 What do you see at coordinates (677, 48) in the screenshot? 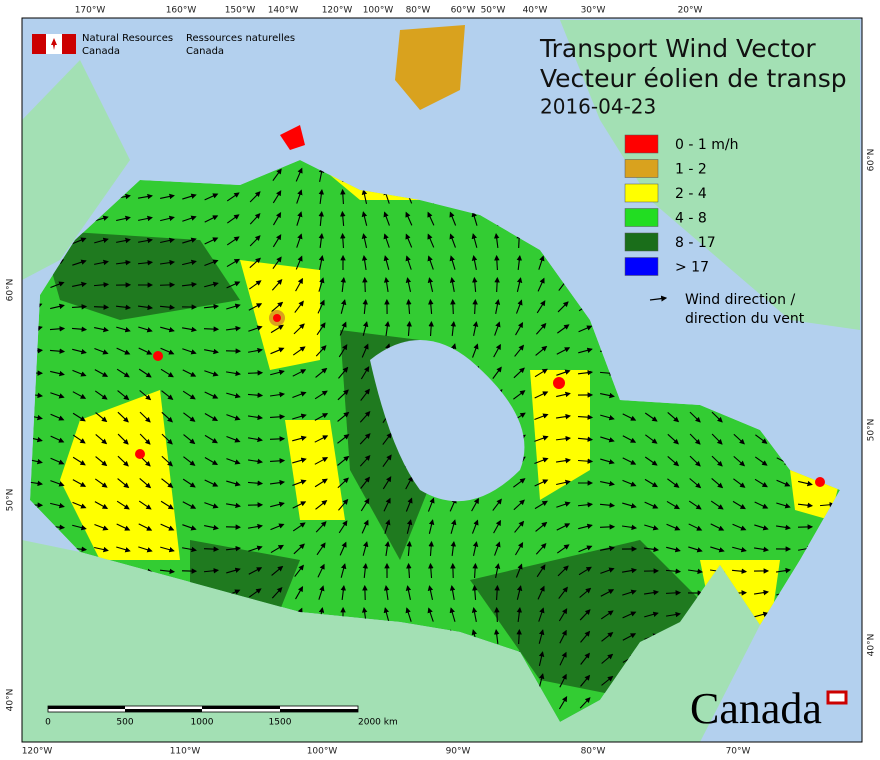
I see `title: Transport Wind Vector` at bounding box center [677, 48].